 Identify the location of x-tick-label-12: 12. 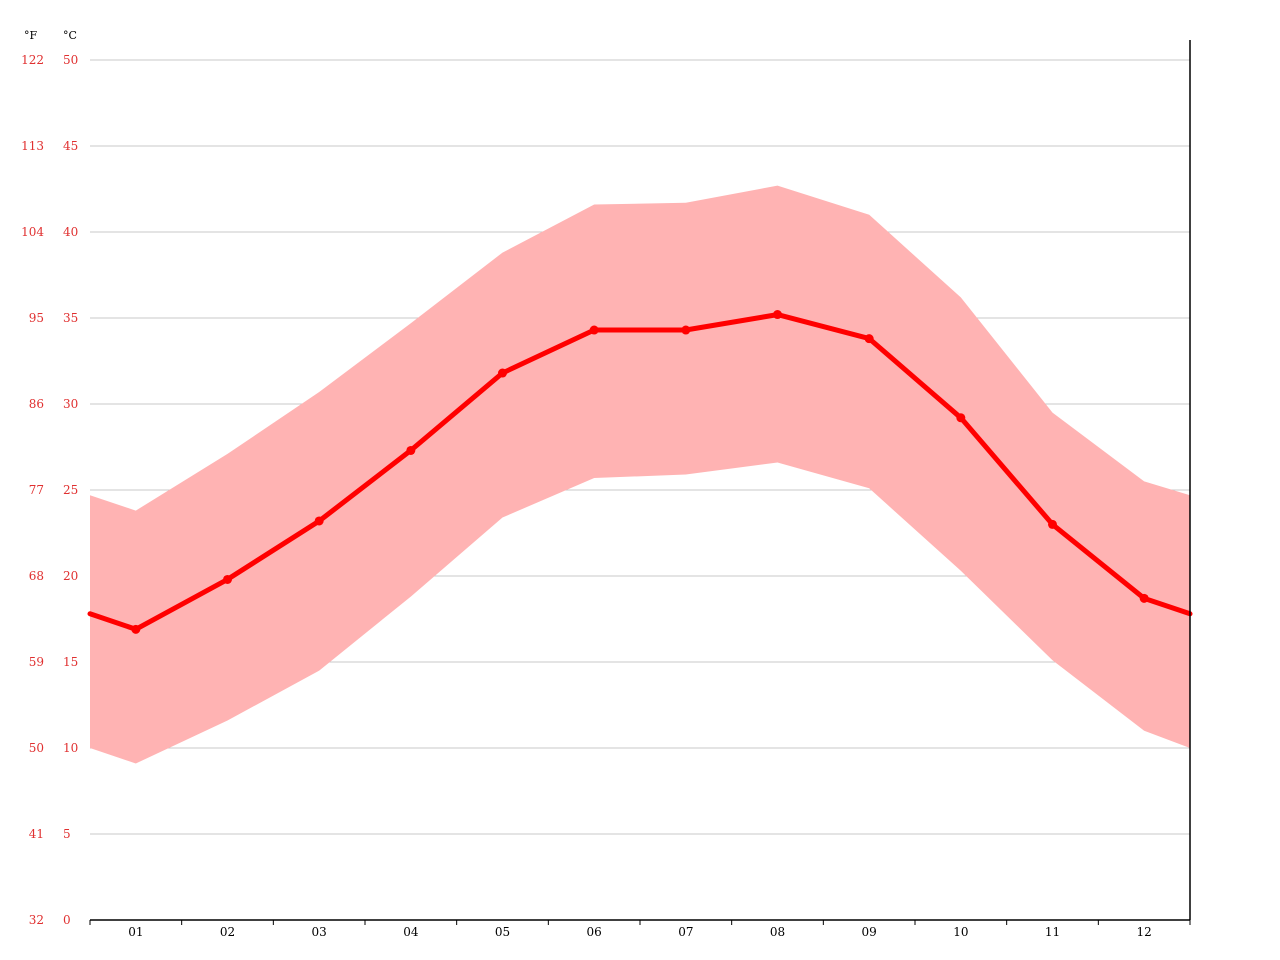
(1144, 932).